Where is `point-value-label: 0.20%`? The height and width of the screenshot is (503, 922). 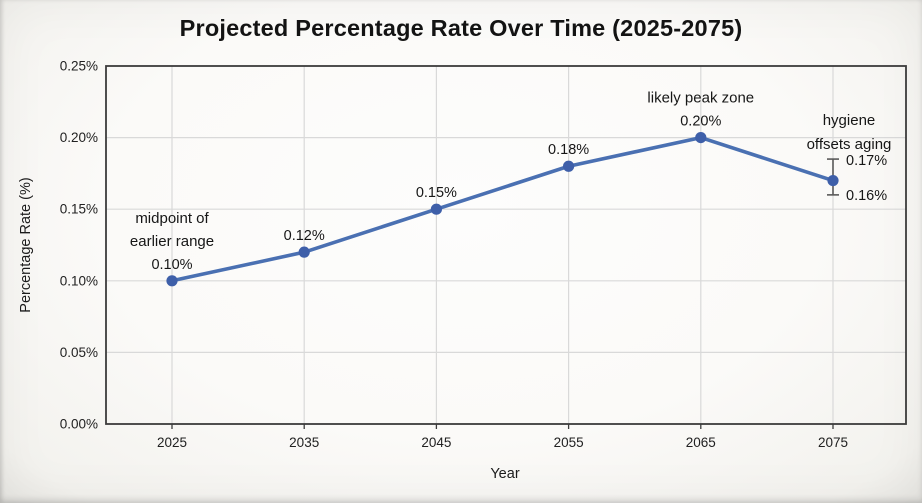 point-value-label: 0.20% is located at coordinates (700, 122).